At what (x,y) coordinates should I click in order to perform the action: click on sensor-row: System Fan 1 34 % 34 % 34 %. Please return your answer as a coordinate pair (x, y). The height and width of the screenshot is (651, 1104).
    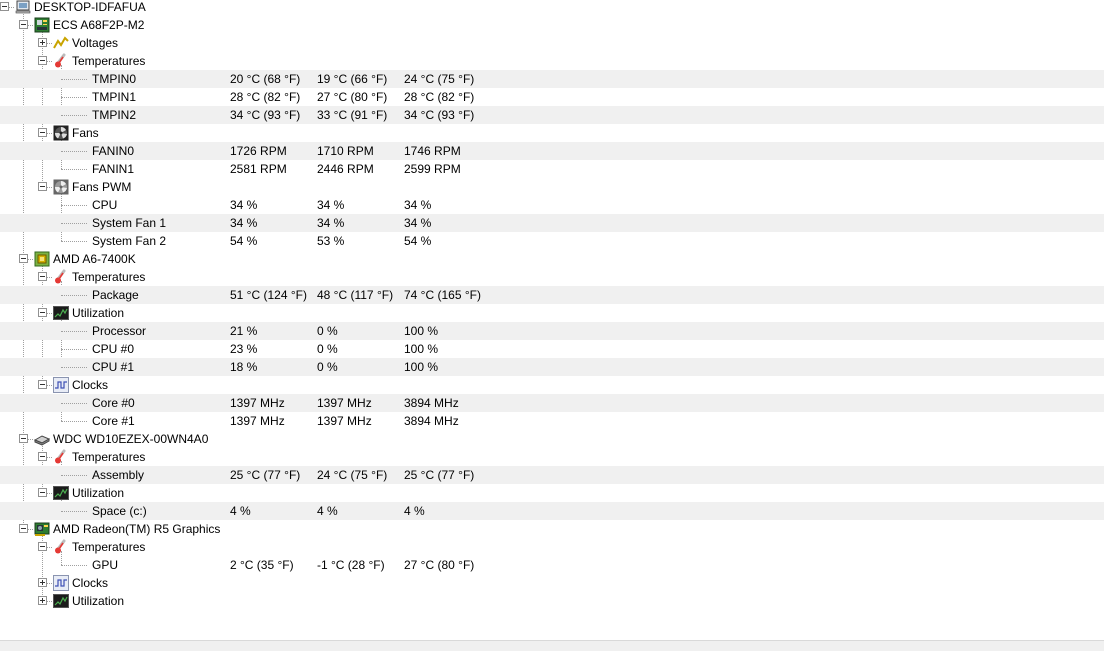
    Looking at the image, I should click on (552, 223).